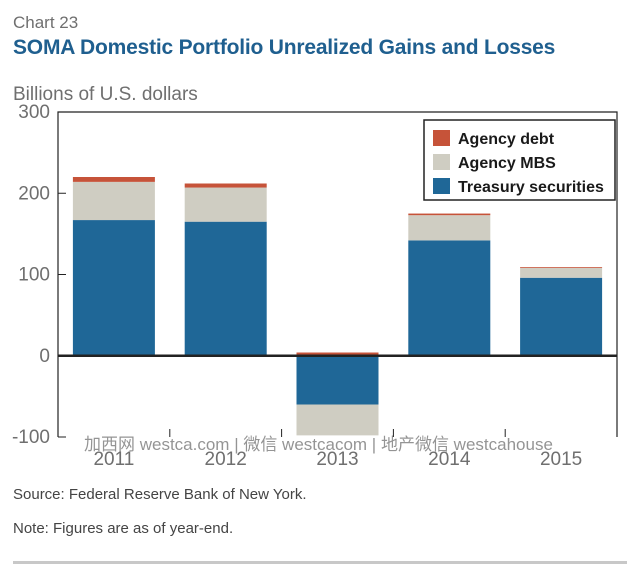 This screenshot has height=574, width=640. What do you see at coordinates (113, 459) in the screenshot?
I see `x-tick-label: 2011` at bounding box center [113, 459].